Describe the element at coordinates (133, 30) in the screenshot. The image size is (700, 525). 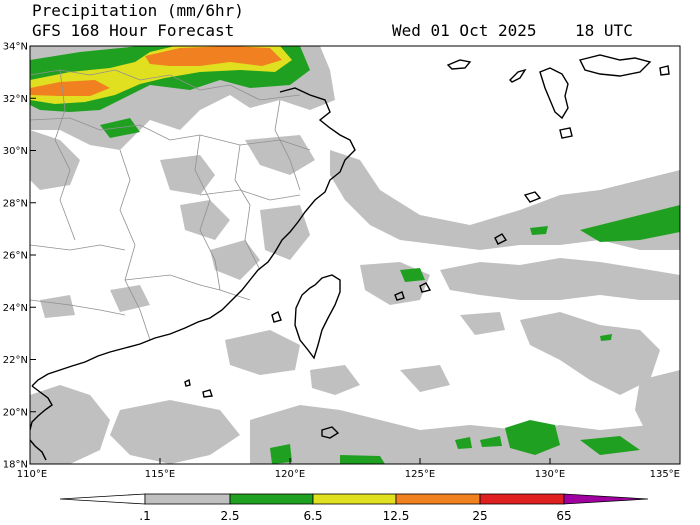
I see `map-subtitle: GFS 168 Hour Forecast` at that location.